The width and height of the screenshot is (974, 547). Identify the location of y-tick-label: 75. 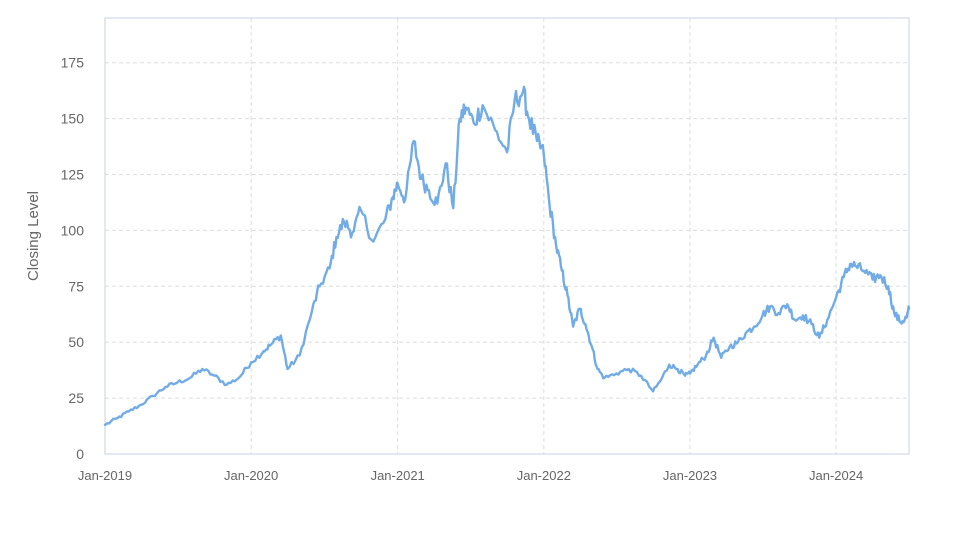
(76, 286).